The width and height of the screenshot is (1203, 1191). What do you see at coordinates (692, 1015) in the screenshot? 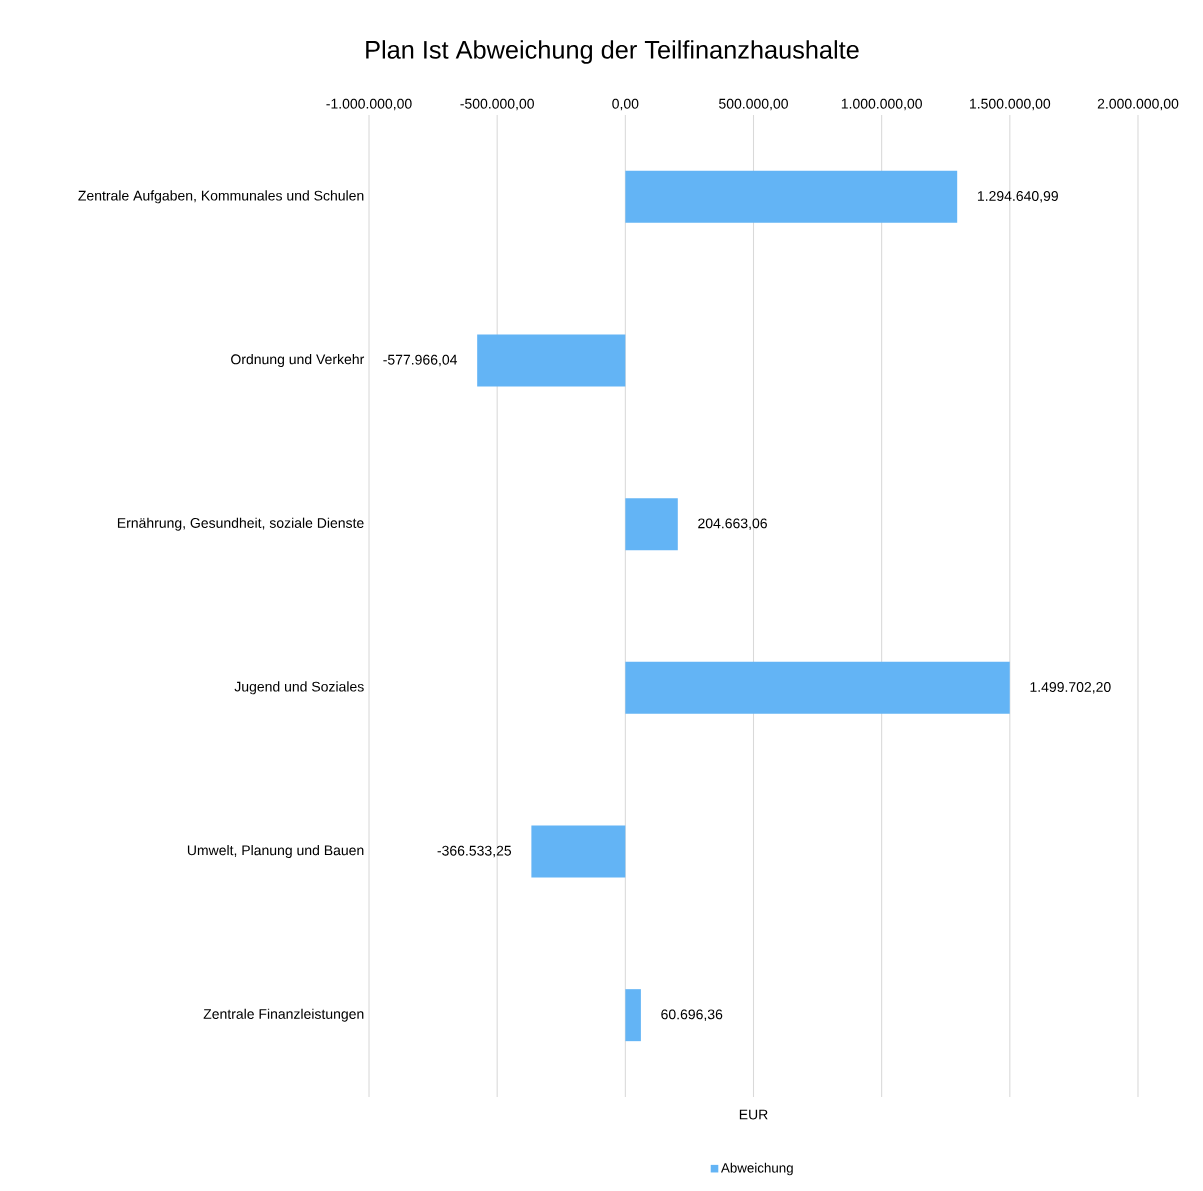
I see `data-label: 60.696,36` at bounding box center [692, 1015].